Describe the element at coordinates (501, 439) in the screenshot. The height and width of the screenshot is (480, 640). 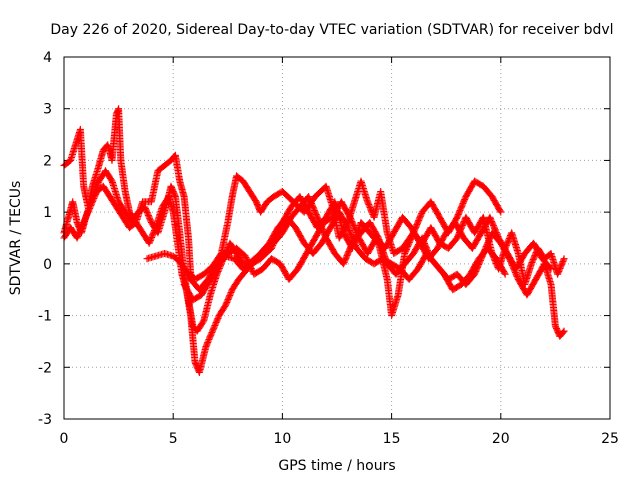
I see `x-tick-label: 20` at that location.